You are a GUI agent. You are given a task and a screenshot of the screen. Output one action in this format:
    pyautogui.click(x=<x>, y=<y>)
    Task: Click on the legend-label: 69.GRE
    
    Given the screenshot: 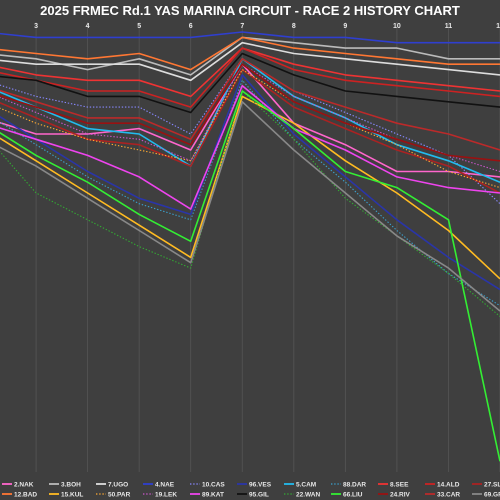 What is the action you would take?
    pyautogui.click(x=492, y=494)
    